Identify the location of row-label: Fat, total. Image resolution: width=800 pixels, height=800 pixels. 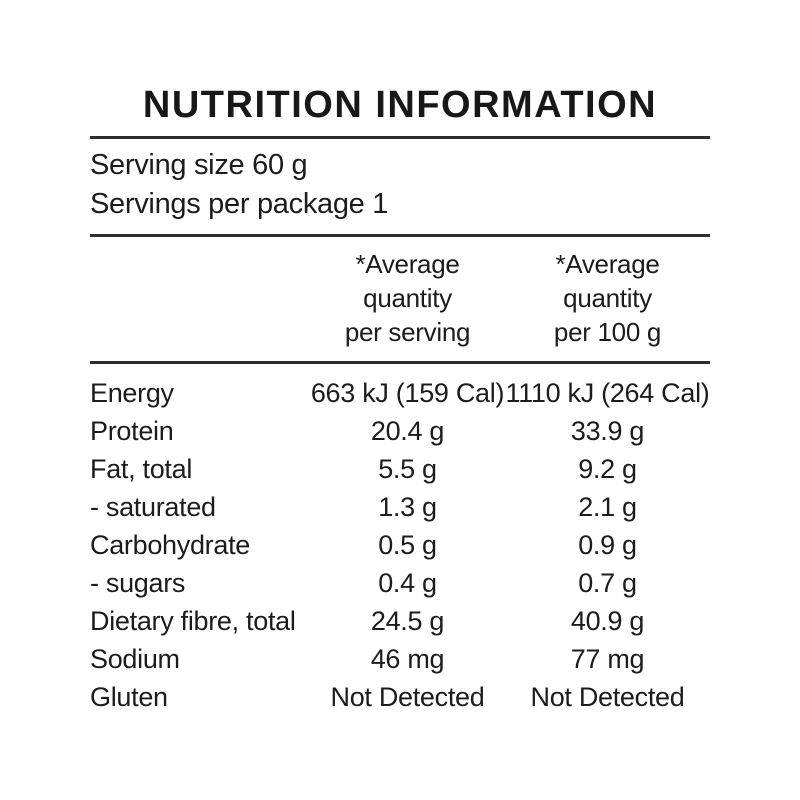
(141, 468).